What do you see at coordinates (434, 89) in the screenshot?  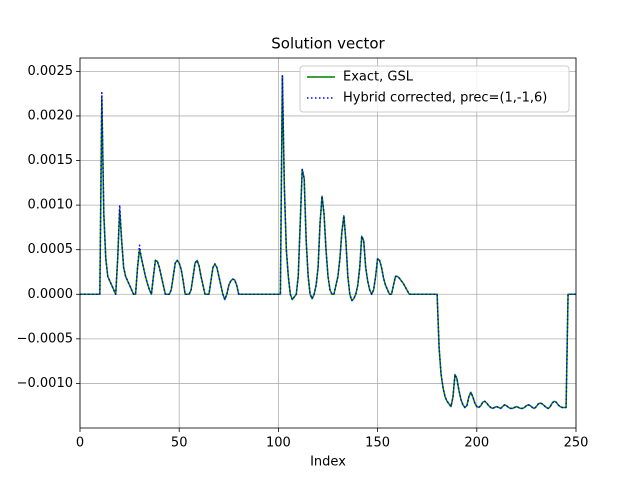 I see `legend-box` at bounding box center [434, 89].